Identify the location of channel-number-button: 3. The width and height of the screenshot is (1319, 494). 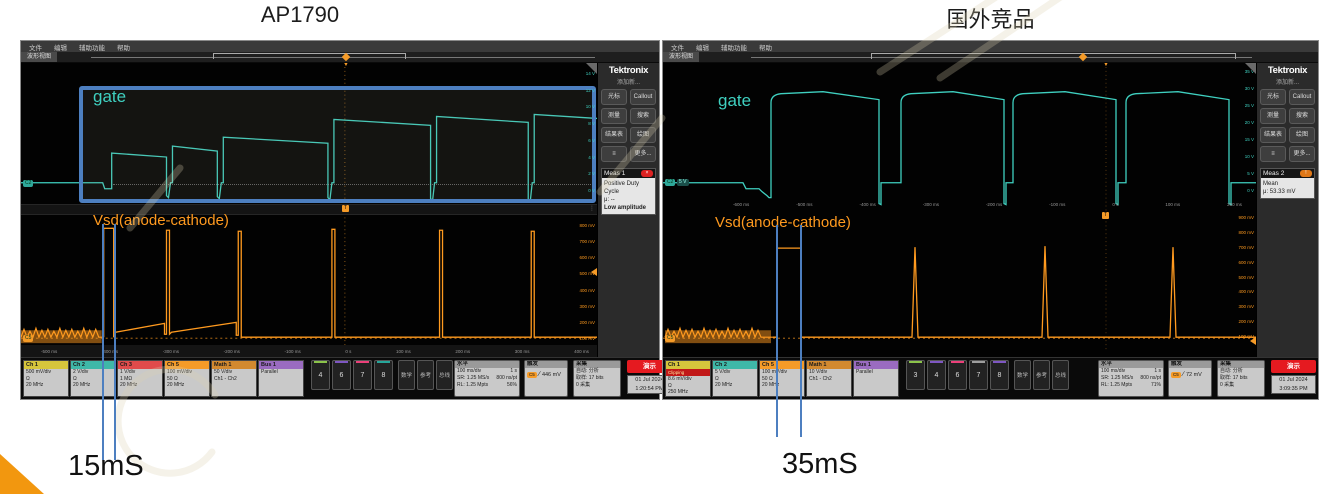
(915, 375).